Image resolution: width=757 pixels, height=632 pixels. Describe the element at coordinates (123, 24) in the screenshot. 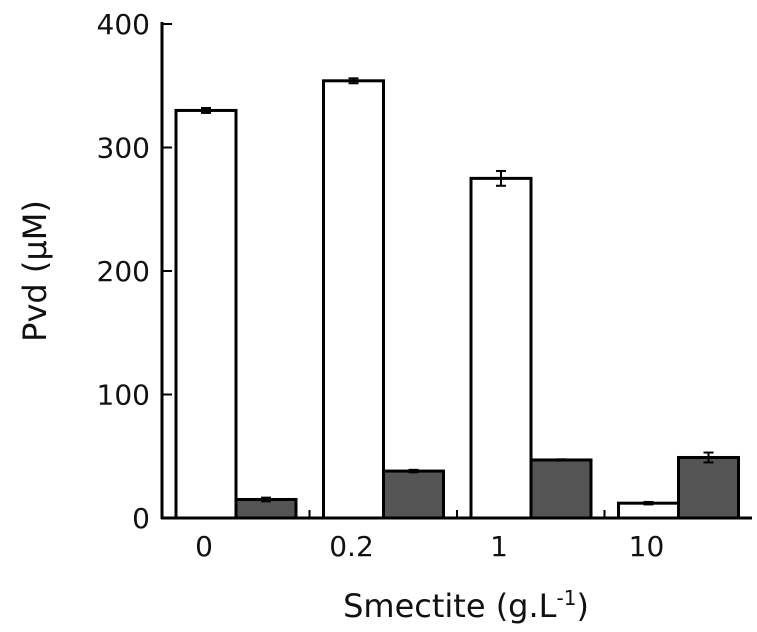

I see `y-tick-label: 400` at that location.